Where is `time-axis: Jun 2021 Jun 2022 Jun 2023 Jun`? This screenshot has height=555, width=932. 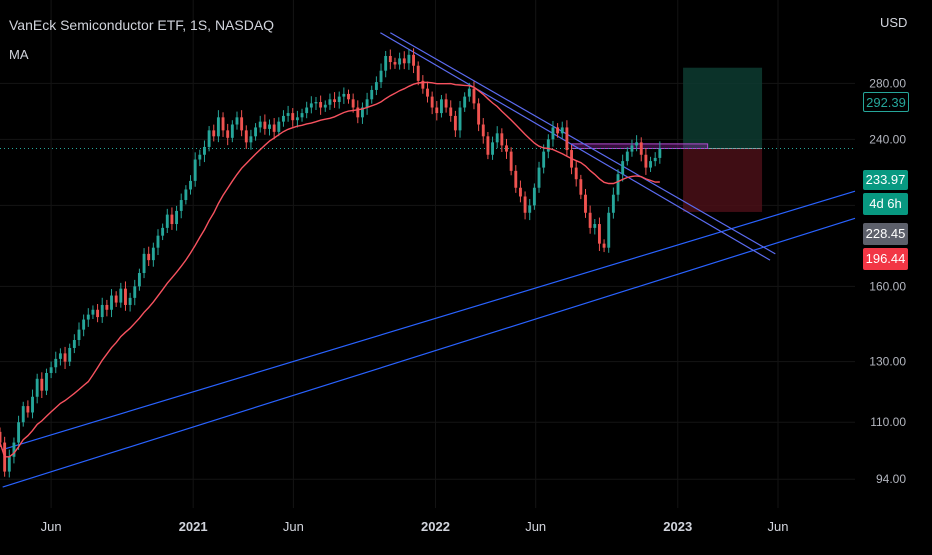 time-axis: Jun 2021 Jun 2022 Jun 2023 Jun is located at coordinates (415, 526).